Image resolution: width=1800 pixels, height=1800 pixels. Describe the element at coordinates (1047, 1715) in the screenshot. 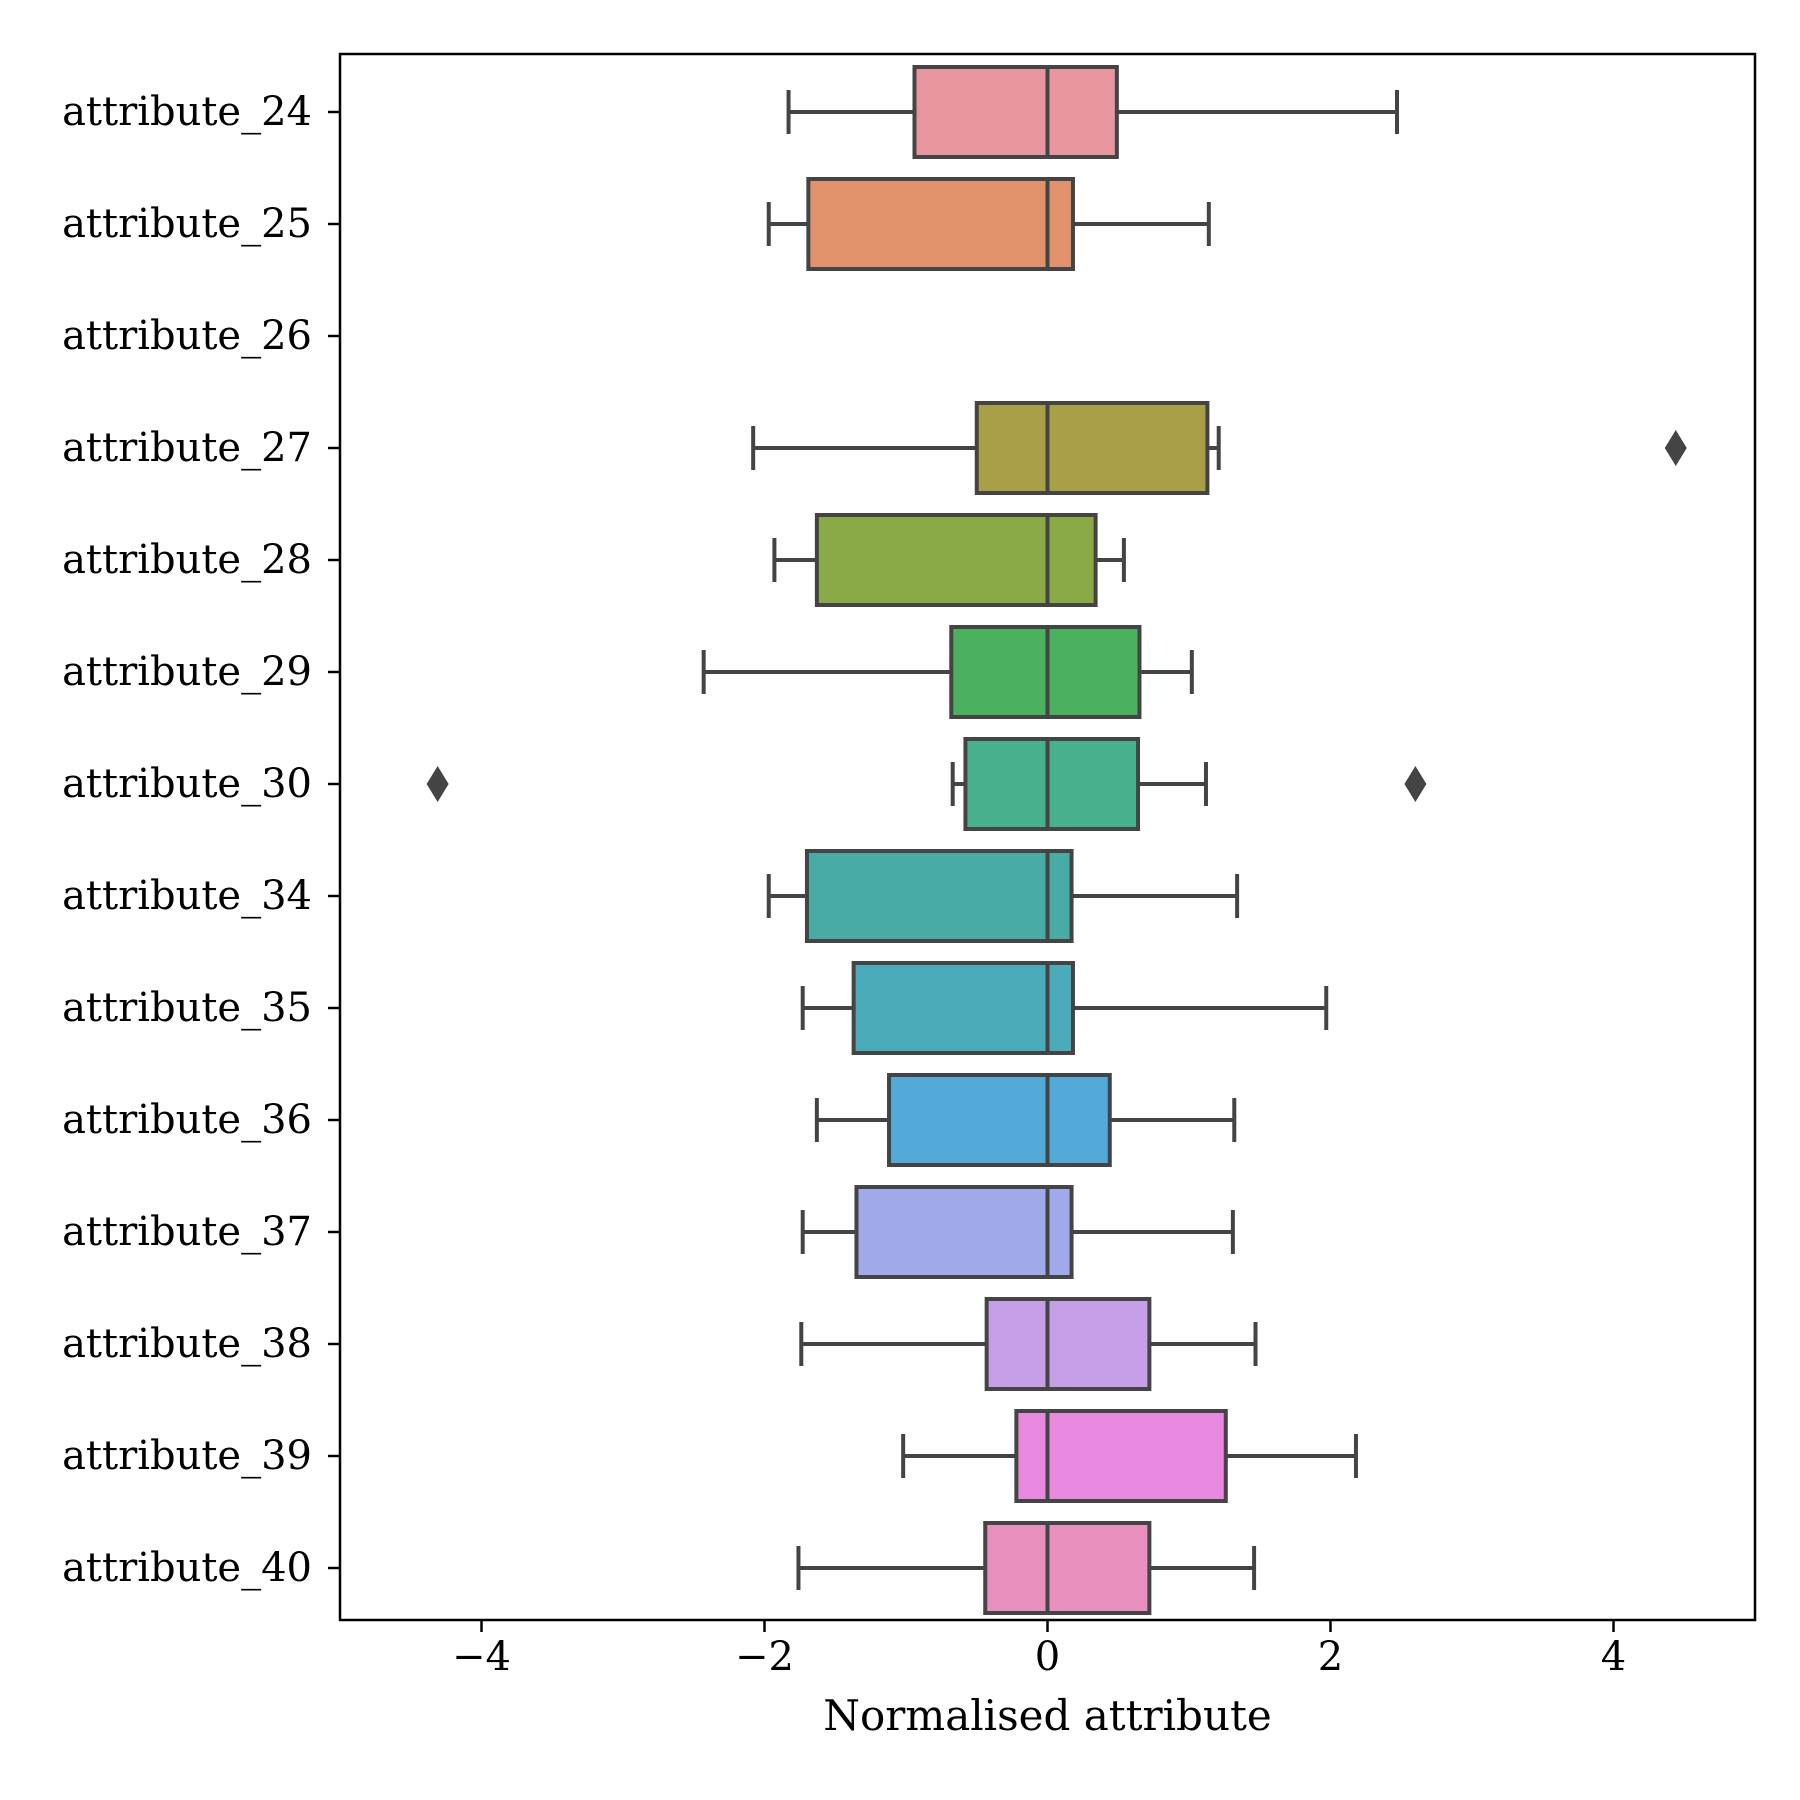

I see `x-axis-title: Normalised attribute` at that location.